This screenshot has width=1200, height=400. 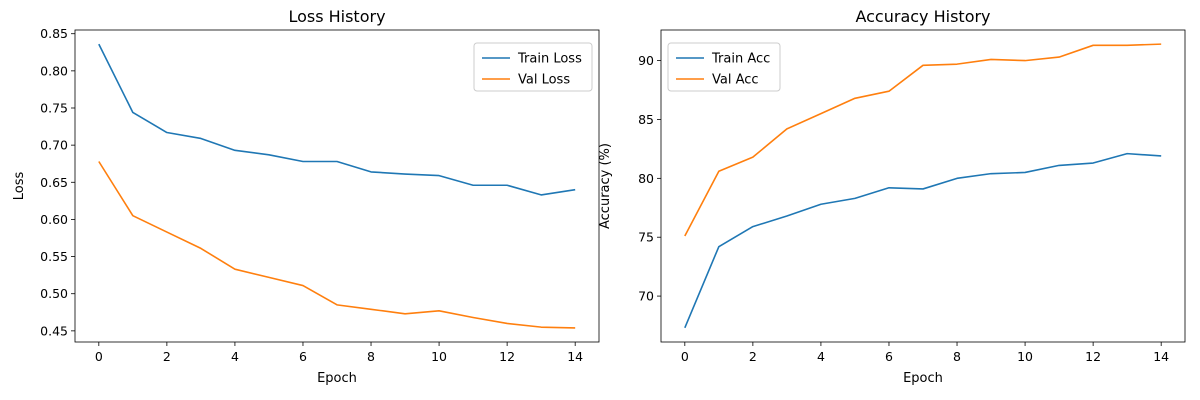 I want to click on legend-label: Val Loss, so click(x=544, y=80).